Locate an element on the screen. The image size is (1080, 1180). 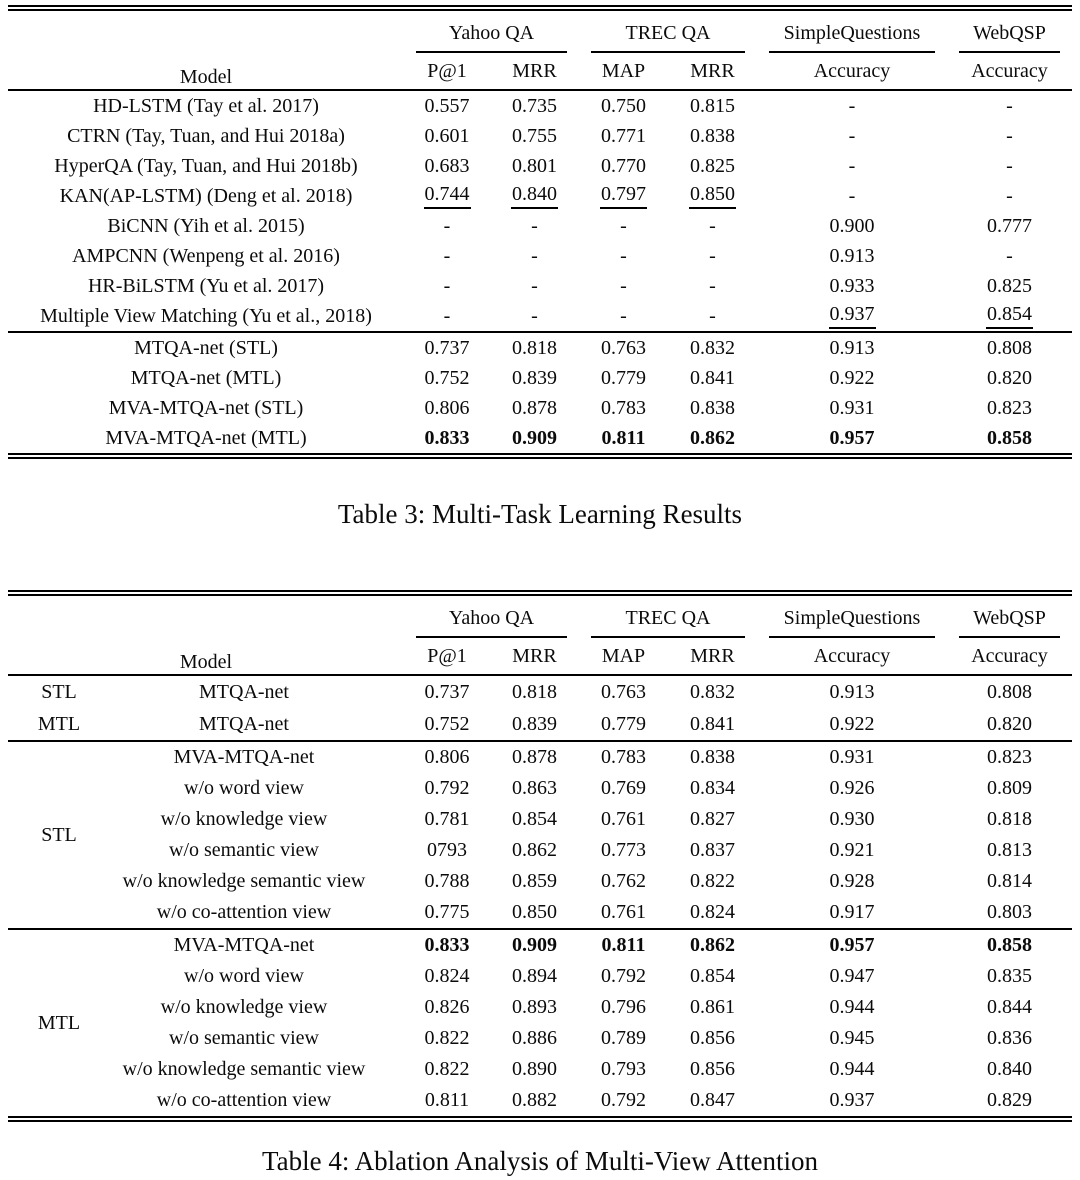
value-text: 0.824 is located at coordinates (712, 912).